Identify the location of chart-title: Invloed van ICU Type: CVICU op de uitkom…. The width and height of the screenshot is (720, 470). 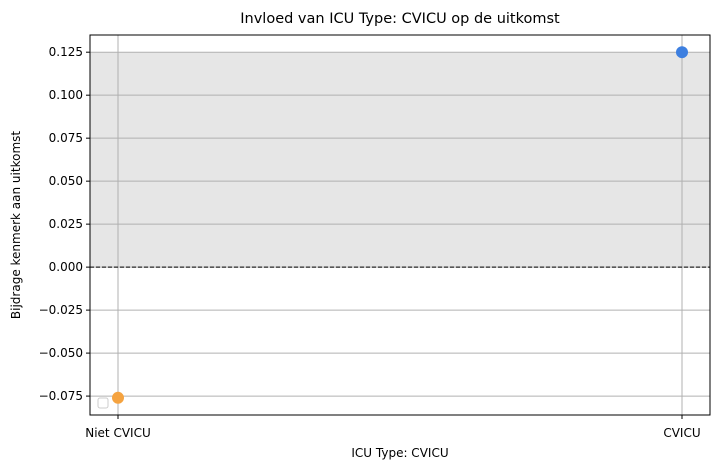
(400, 19).